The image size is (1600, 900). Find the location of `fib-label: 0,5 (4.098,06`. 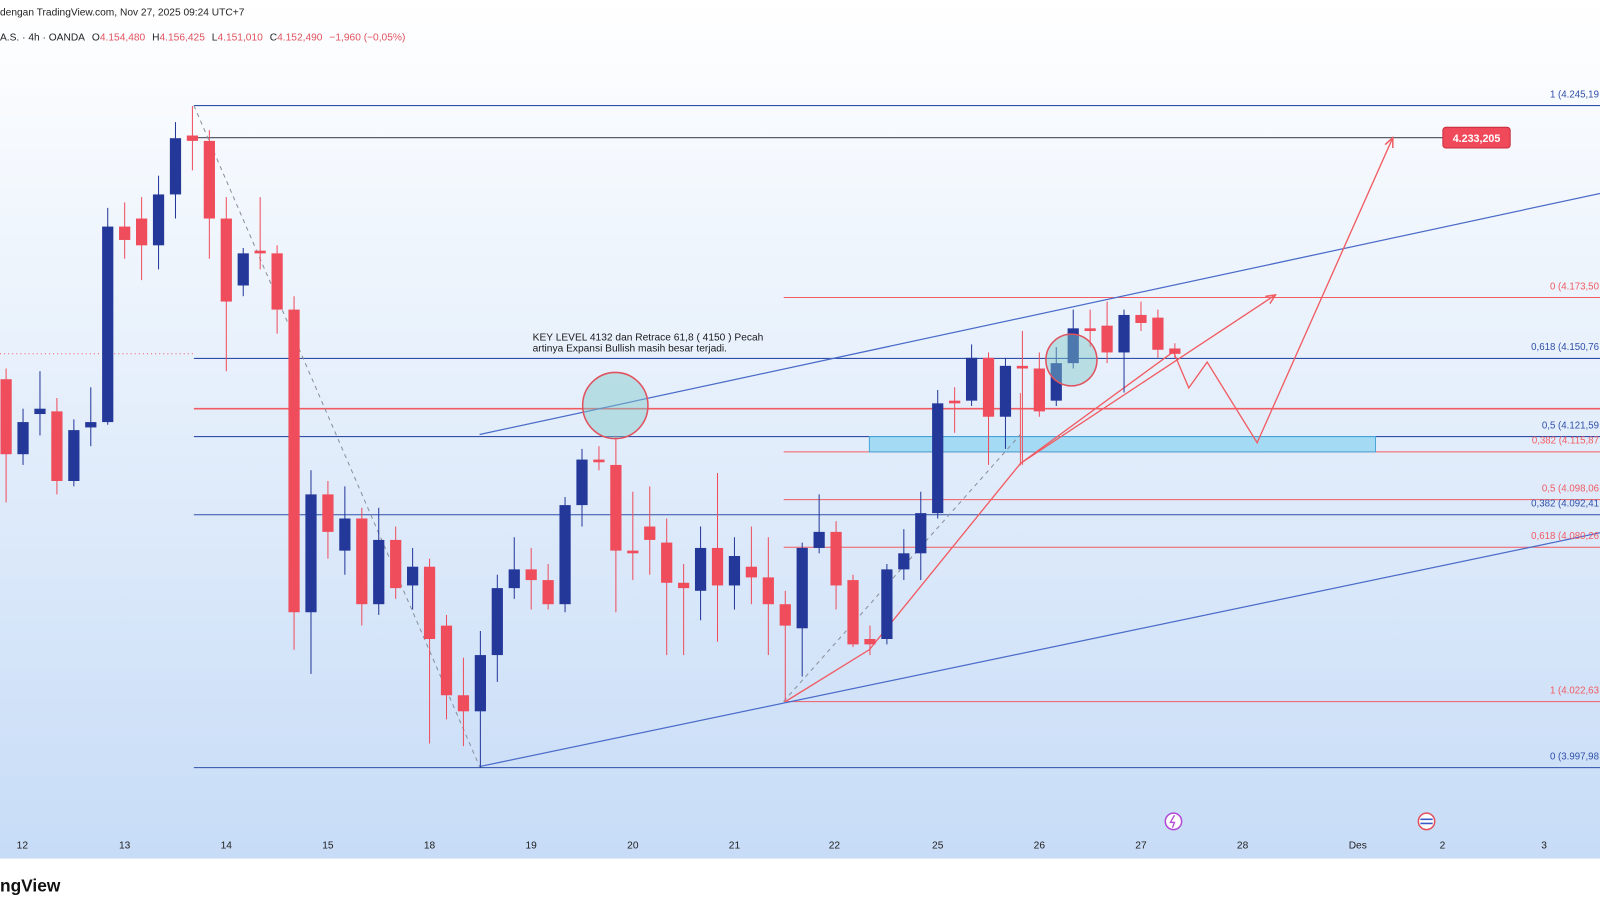

fib-label: 0,5 (4.098,06 is located at coordinates (1570, 488).